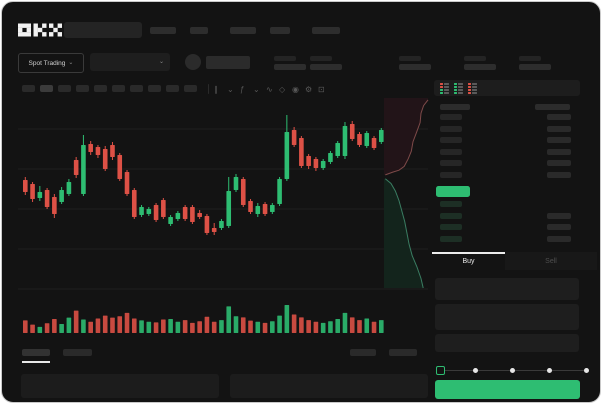 This screenshot has height=405, width=603. I want to click on tab-sell: Sell, so click(551, 261).